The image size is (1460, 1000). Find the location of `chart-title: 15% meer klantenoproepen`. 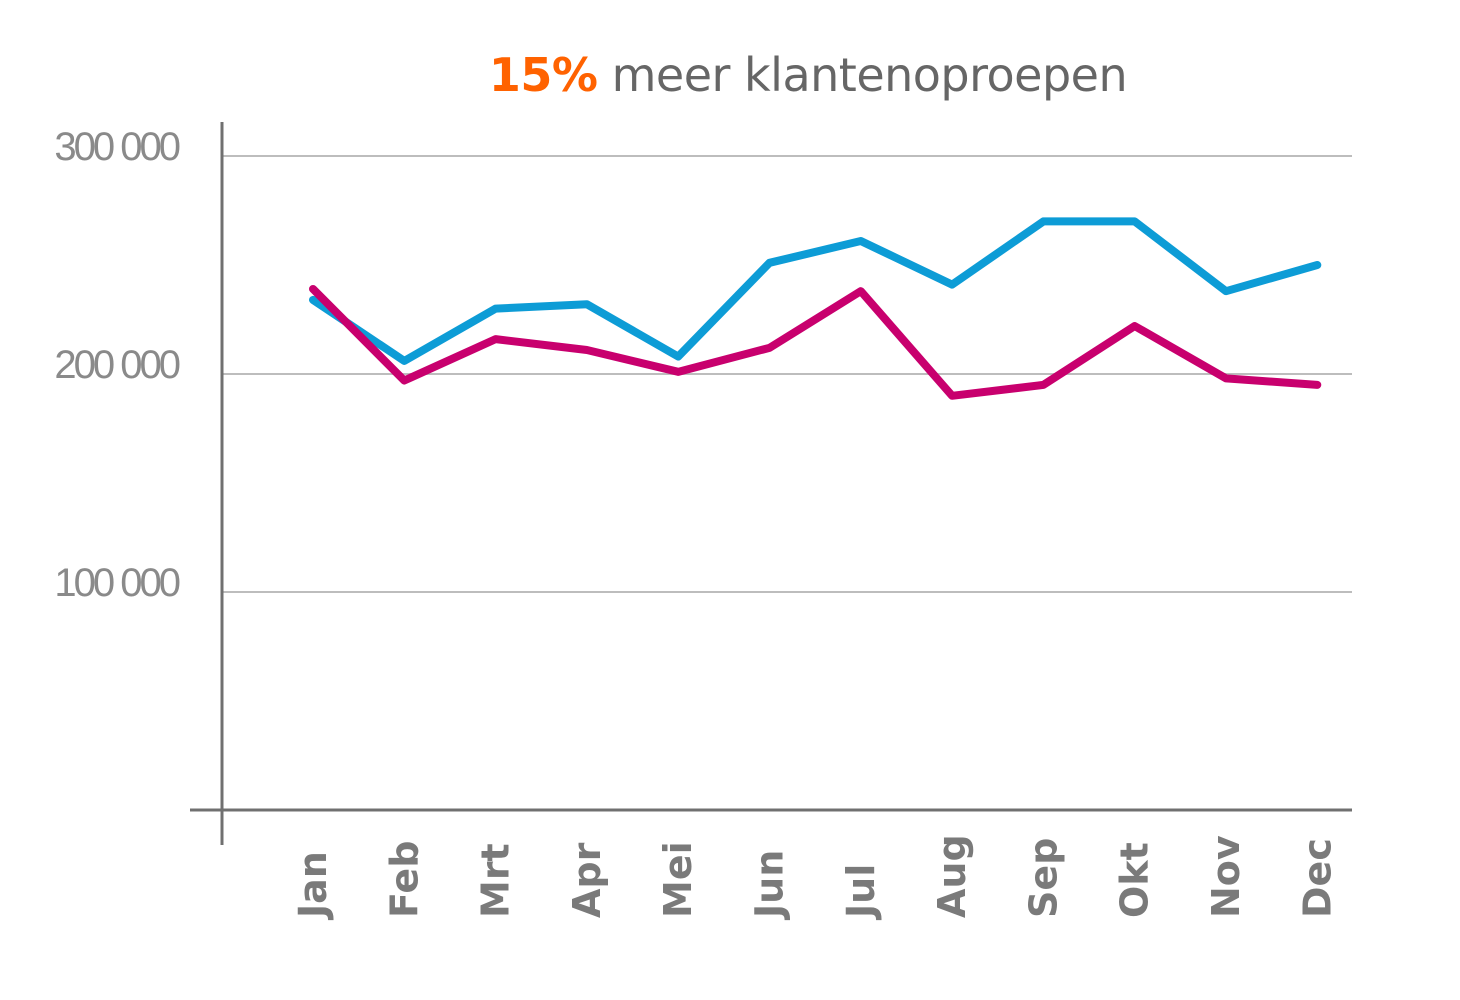

chart-title: 15% meer klantenoproepen is located at coordinates (730, 75).